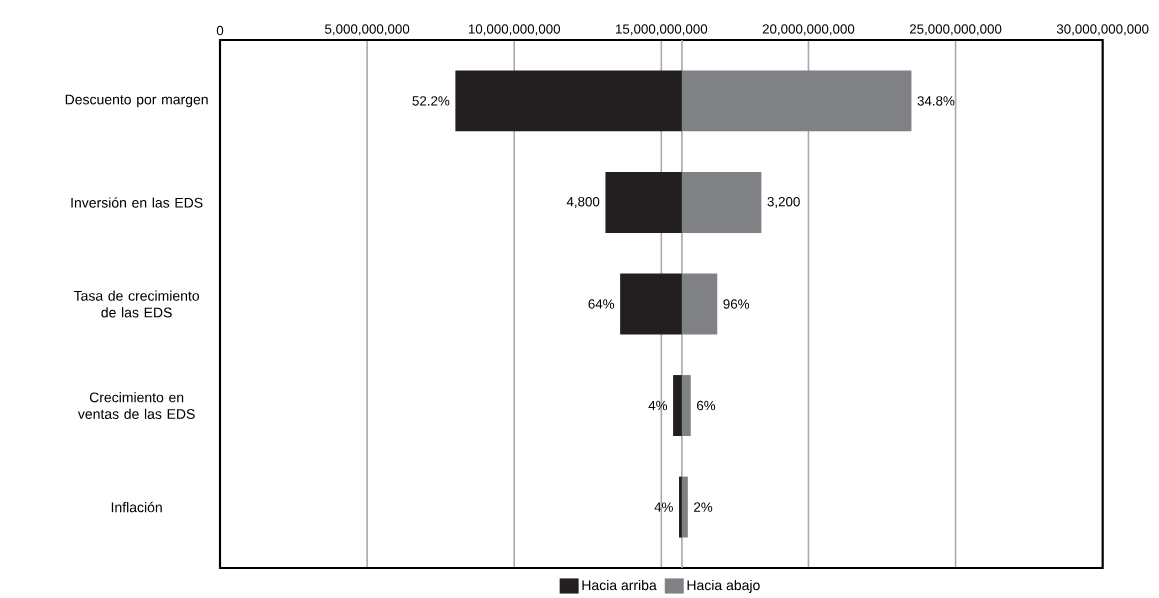 This screenshot has width=1159, height=598. Describe the element at coordinates (601, 304) in the screenshot. I see `annotation: 64%` at that location.